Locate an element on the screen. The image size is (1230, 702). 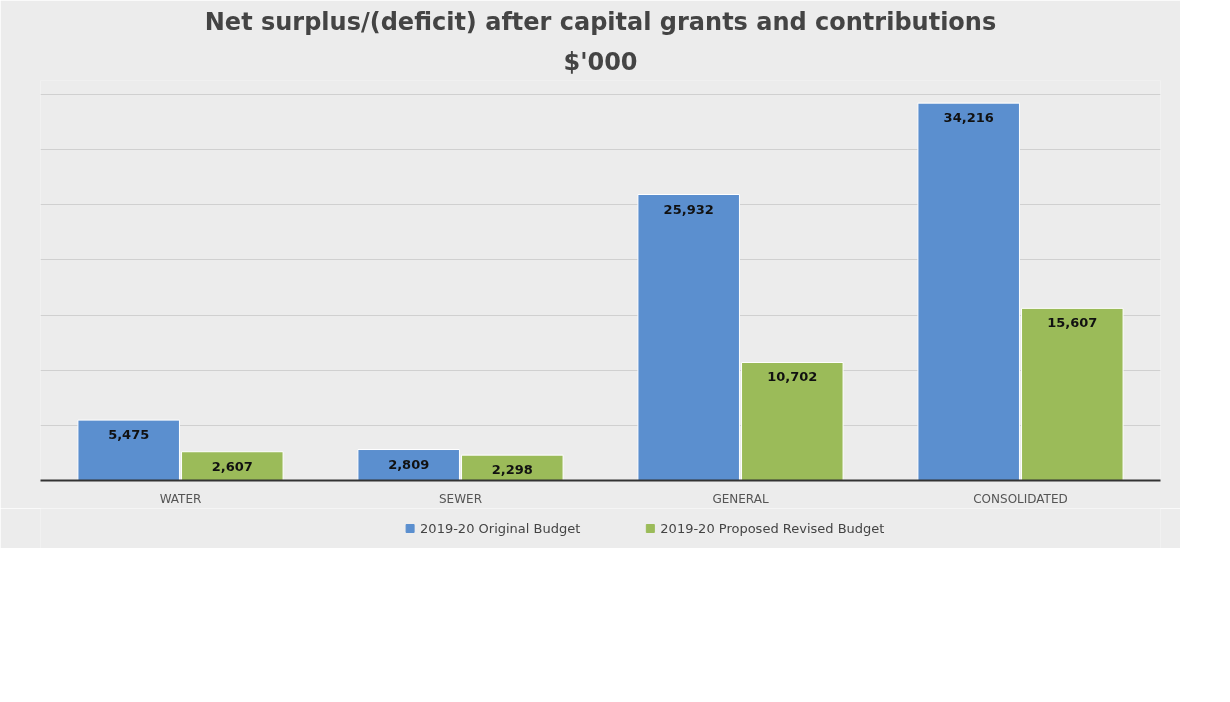
data-label: 2,809 is located at coordinates (409, 464).